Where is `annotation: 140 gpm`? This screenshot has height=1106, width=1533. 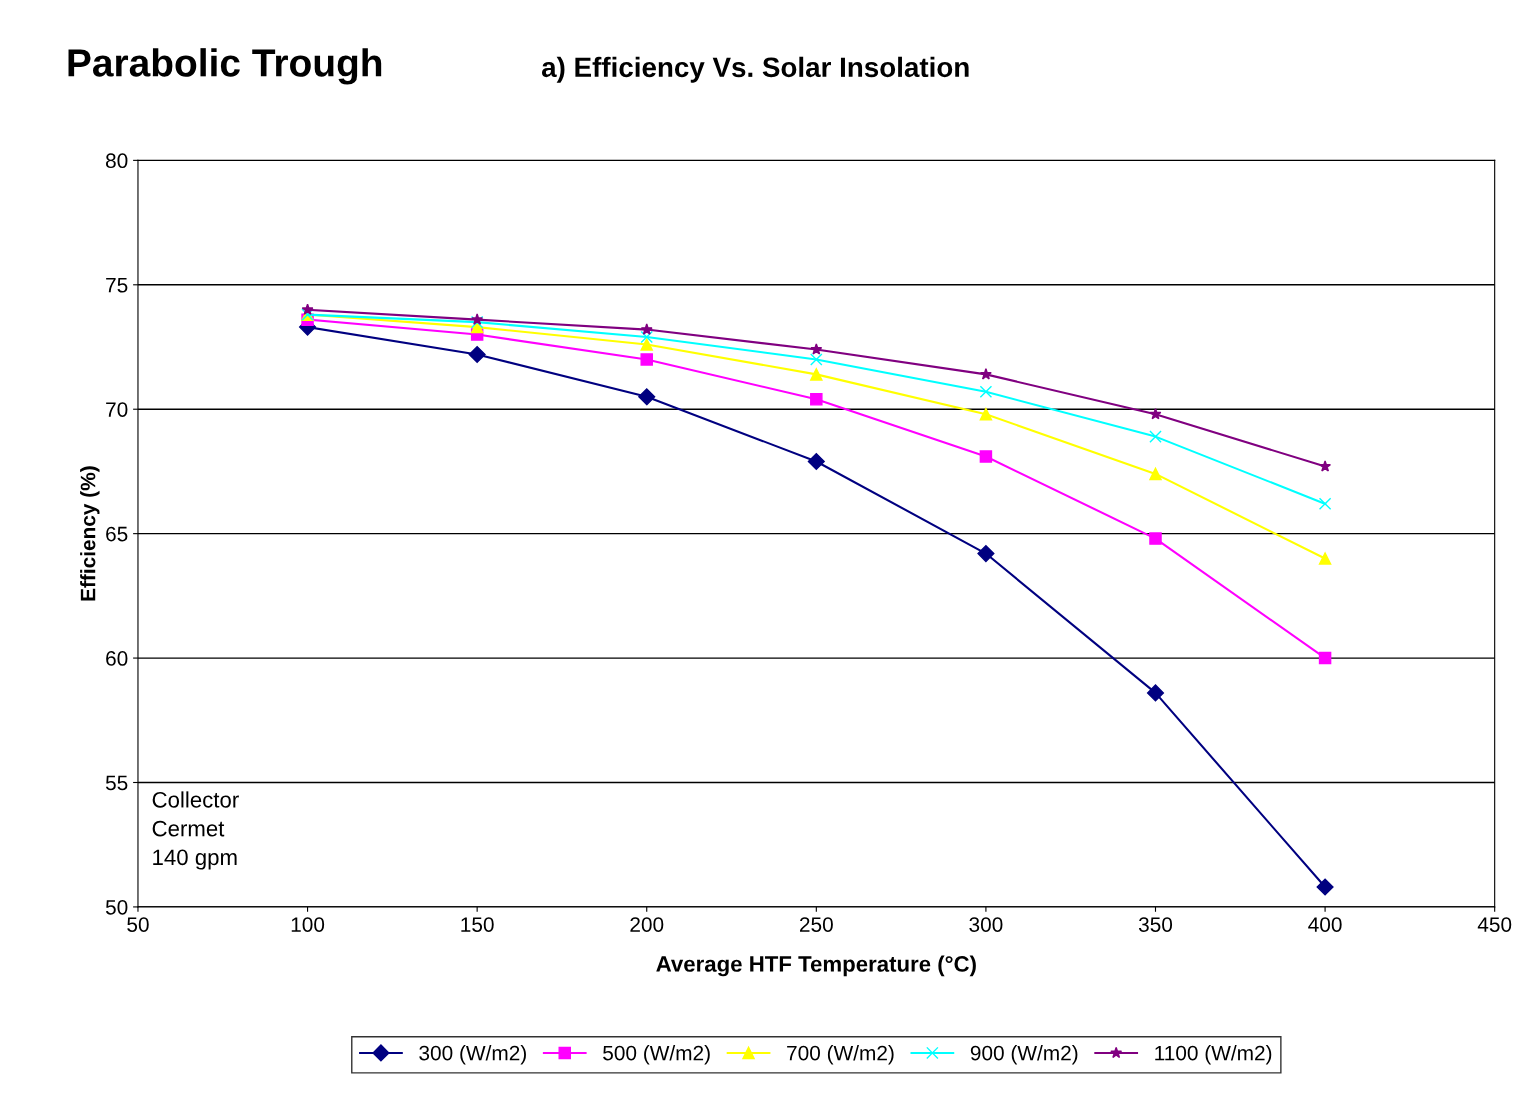
annotation: 140 gpm is located at coordinates (195, 859).